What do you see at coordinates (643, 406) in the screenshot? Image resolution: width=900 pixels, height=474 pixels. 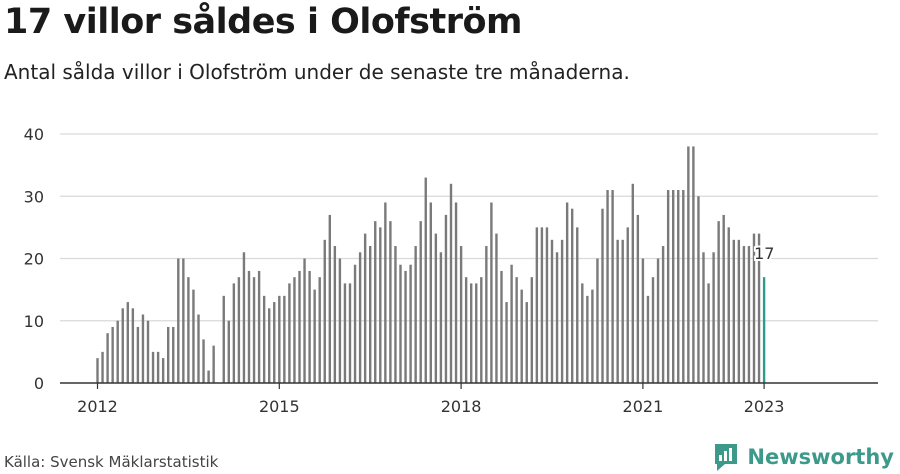 I see `x-tick-label: 2021` at bounding box center [643, 406].